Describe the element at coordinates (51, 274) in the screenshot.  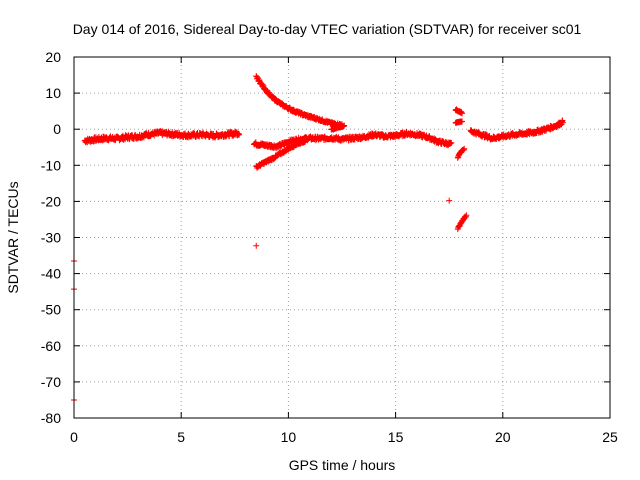
I see `y-tick-label: -40` at that location.